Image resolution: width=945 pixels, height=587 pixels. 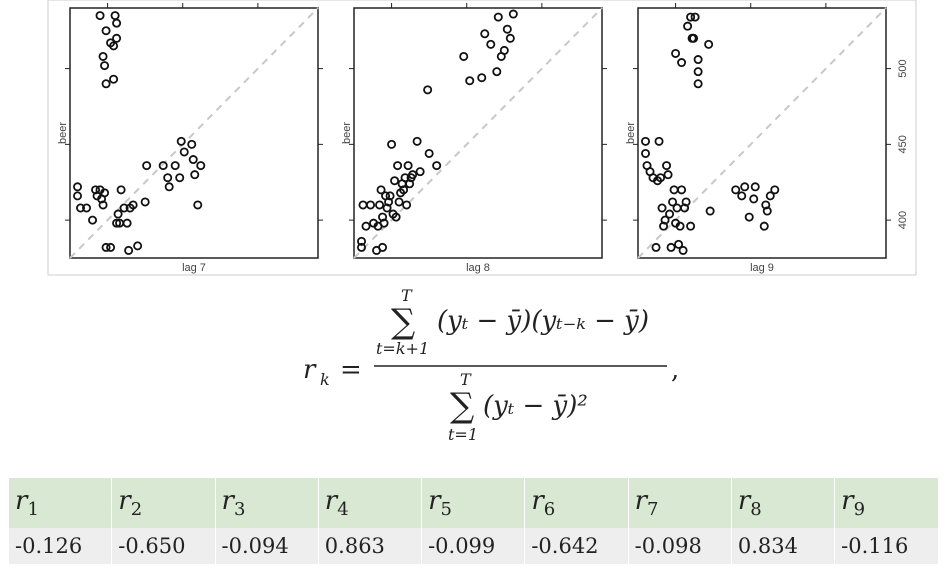 I want to click on panel-1-x-axis-label: lag 7, so click(x=194, y=268).